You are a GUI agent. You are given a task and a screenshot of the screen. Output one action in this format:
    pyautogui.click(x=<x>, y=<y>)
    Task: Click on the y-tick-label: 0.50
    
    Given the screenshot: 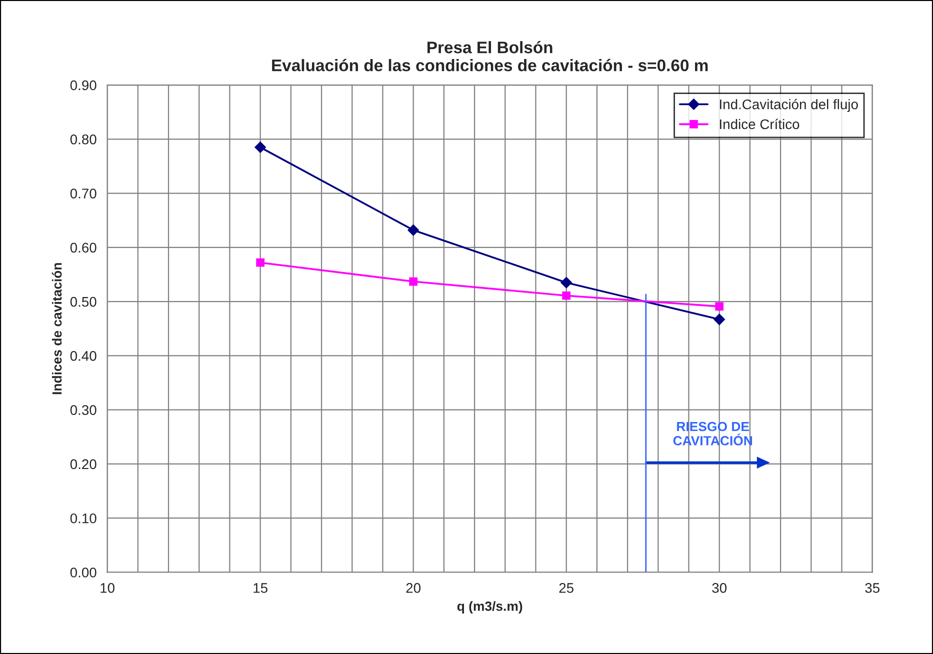 What is the action you would take?
    pyautogui.click(x=83, y=301)
    